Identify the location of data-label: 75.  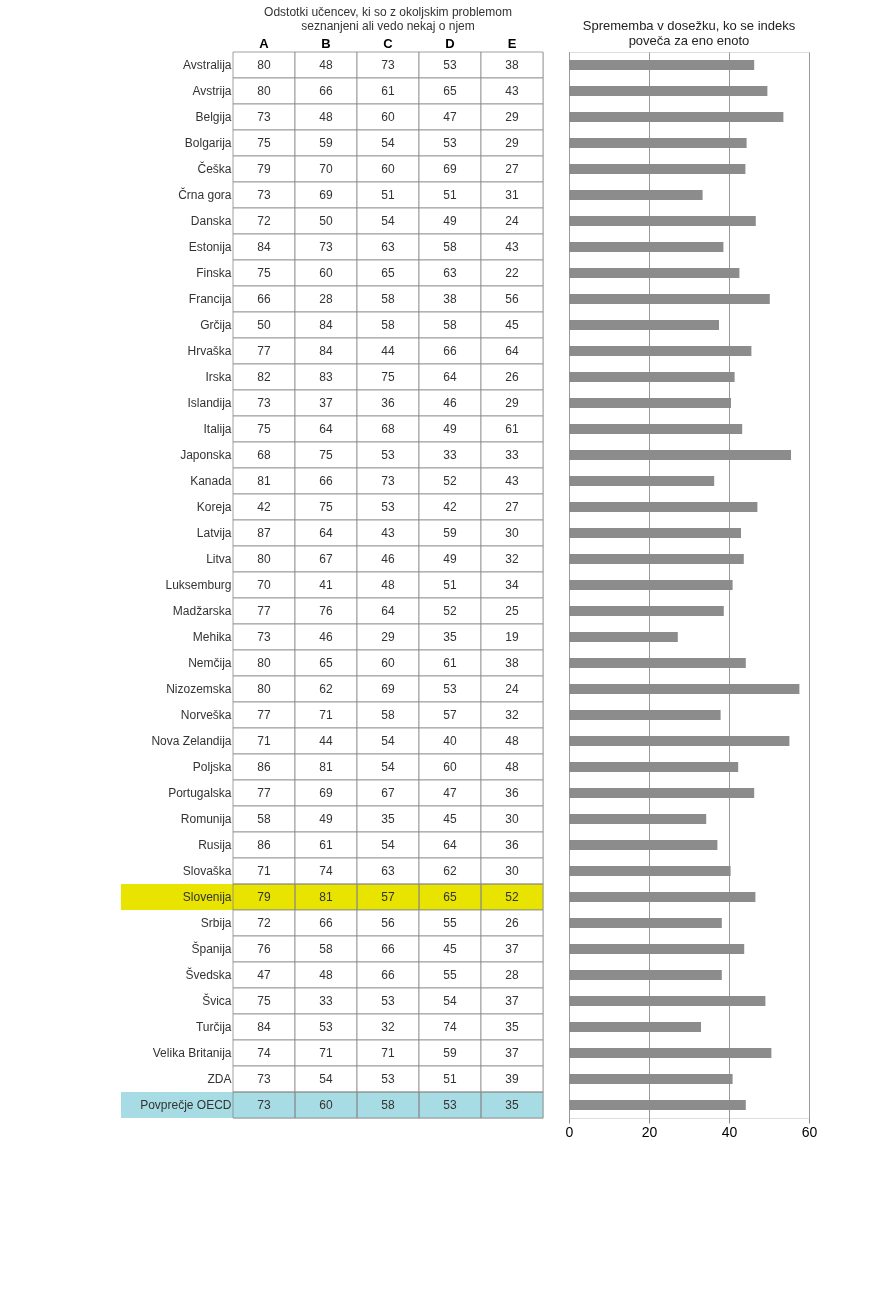
(326, 455).